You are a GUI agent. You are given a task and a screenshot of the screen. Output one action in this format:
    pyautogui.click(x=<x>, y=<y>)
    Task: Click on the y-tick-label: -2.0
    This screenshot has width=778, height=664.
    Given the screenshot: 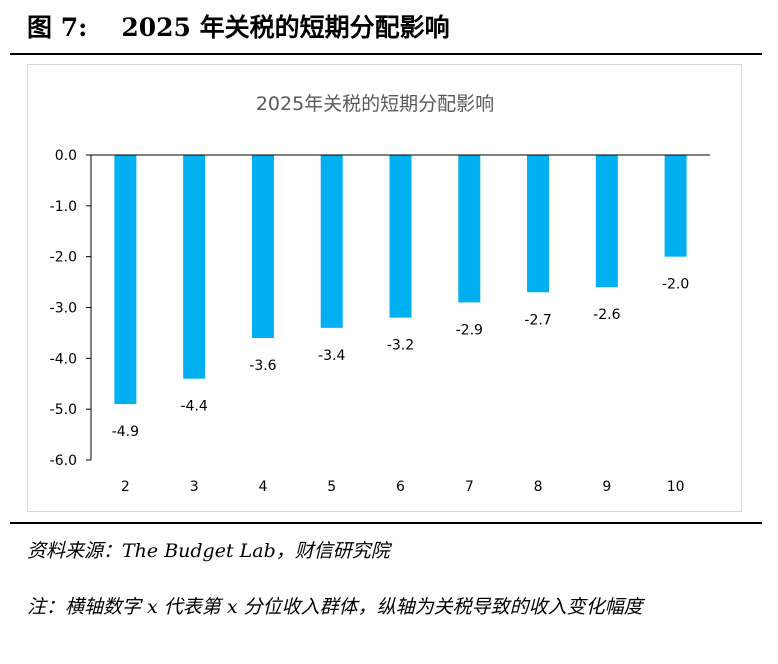 What is the action you would take?
    pyautogui.click(x=63, y=258)
    